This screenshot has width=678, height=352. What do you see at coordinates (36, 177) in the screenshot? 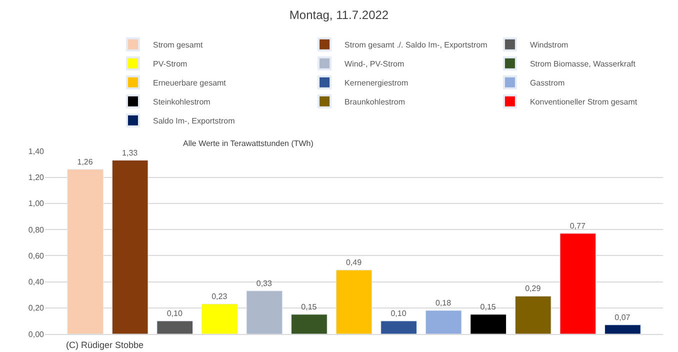
I see `y-tick-label: 1,20` at bounding box center [36, 177].